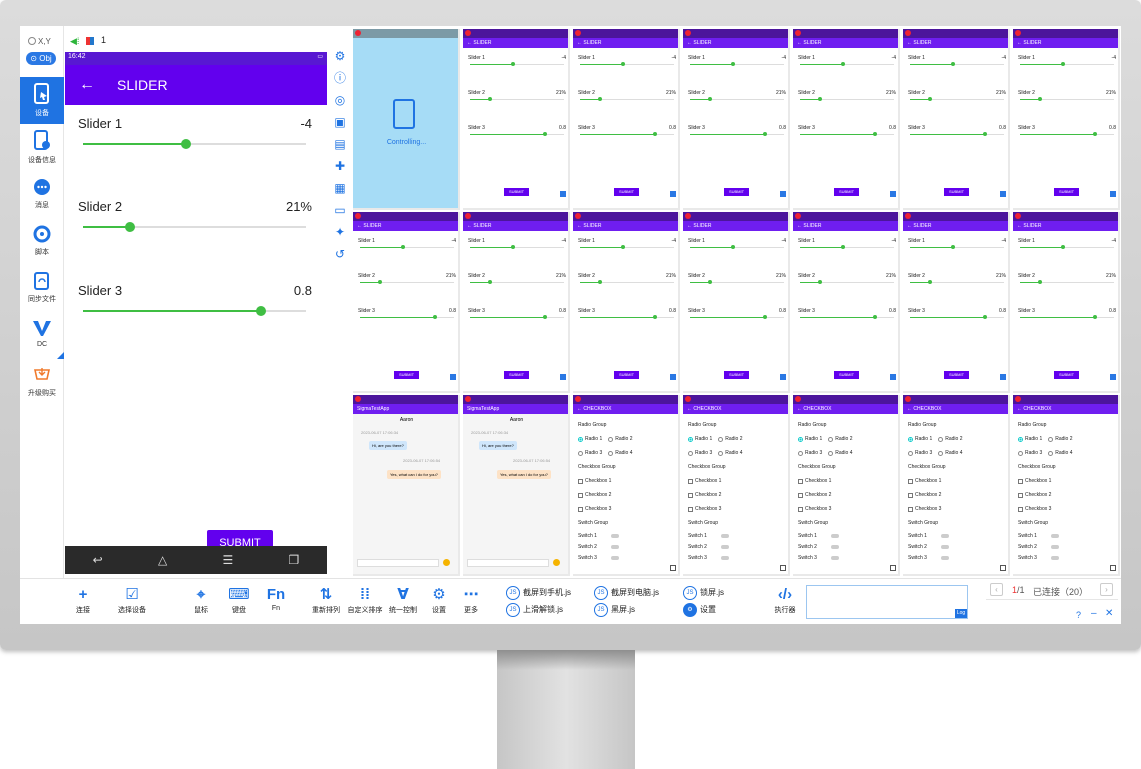 This screenshot has width=1141, height=769. What do you see at coordinates (42, 100) in the screenshot?
I see `sidebar-item-device: 设备` at bounding box center [42, 100].